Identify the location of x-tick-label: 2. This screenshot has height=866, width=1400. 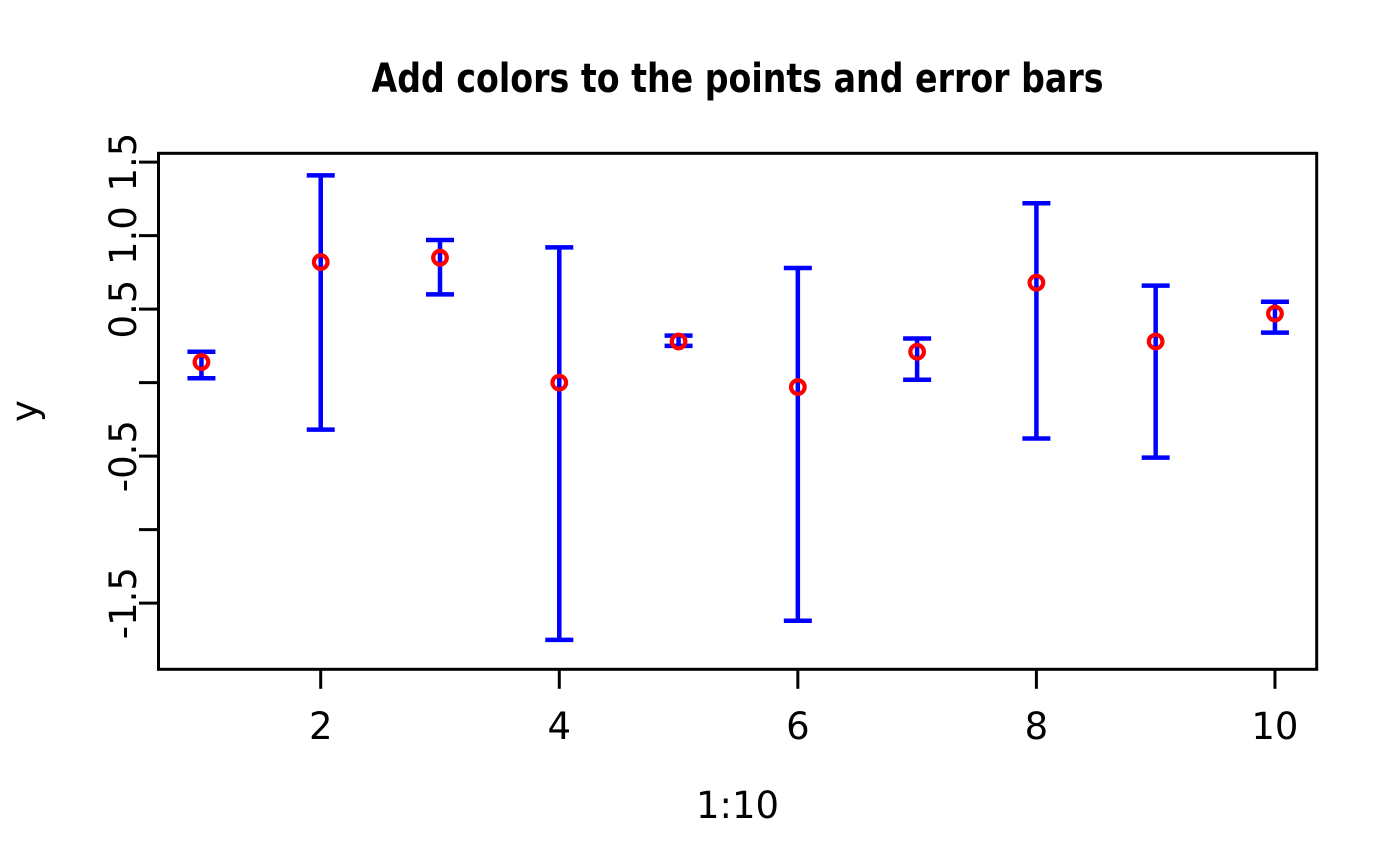
(321, 726).